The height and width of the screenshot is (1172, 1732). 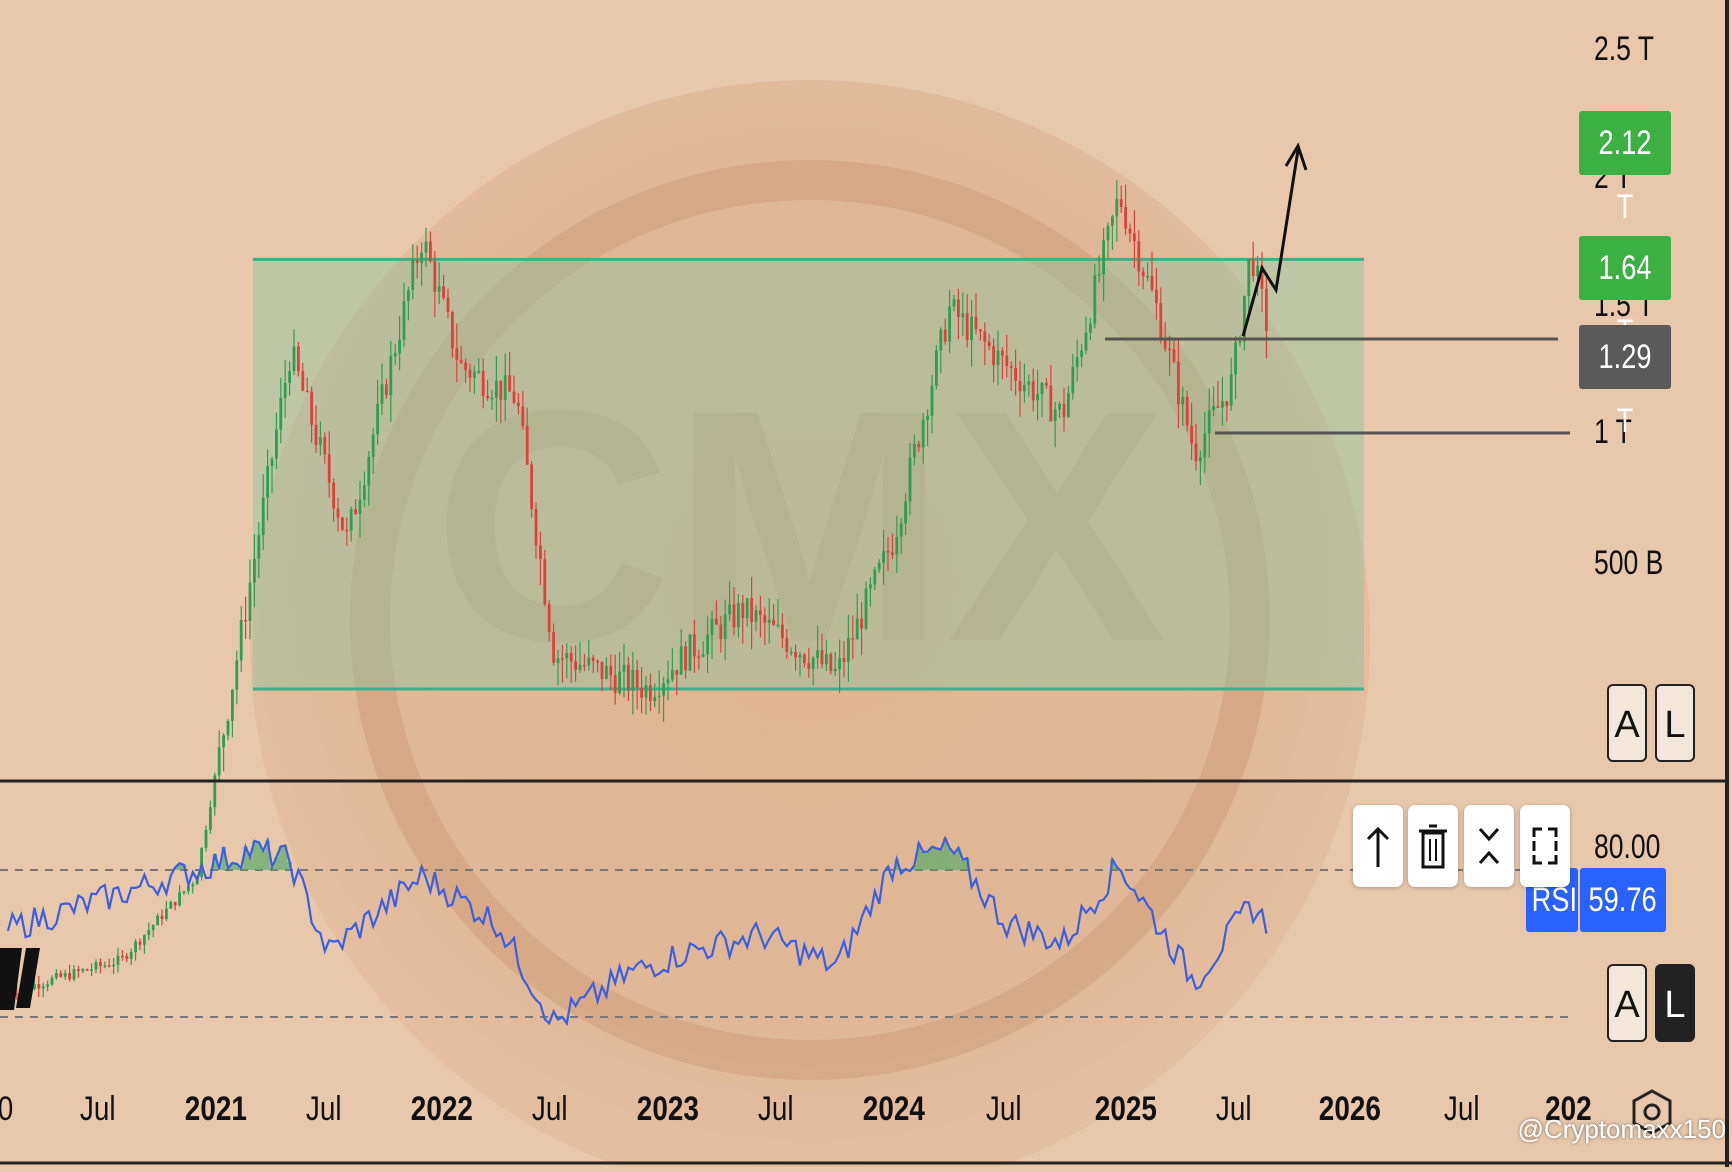 What do you see at coordinates (1675, 1003) in the screenshot?
I see `rsi-log-scale-button: L` at bounding box center [1675, 1003].